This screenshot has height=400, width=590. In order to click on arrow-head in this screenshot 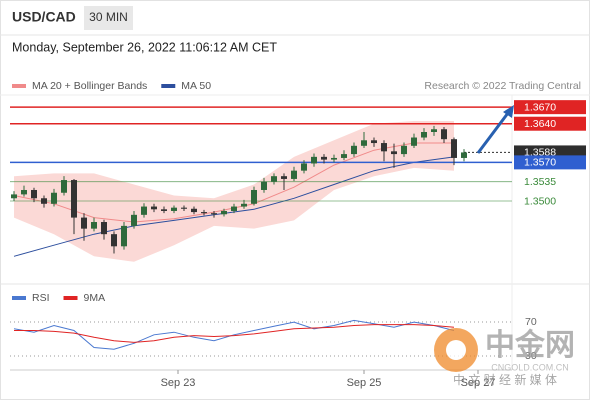, I will do `click(508, 111)`.